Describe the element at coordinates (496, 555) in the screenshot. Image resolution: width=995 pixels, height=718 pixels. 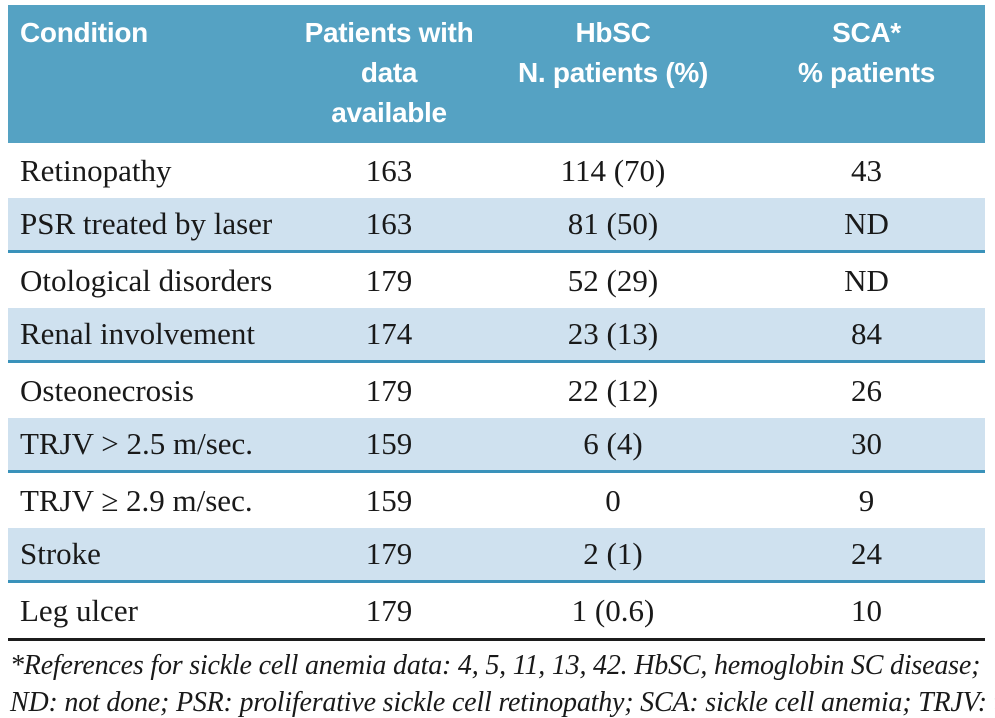
I see `table-row: Stroke 179 2 (1) 24` at that location.